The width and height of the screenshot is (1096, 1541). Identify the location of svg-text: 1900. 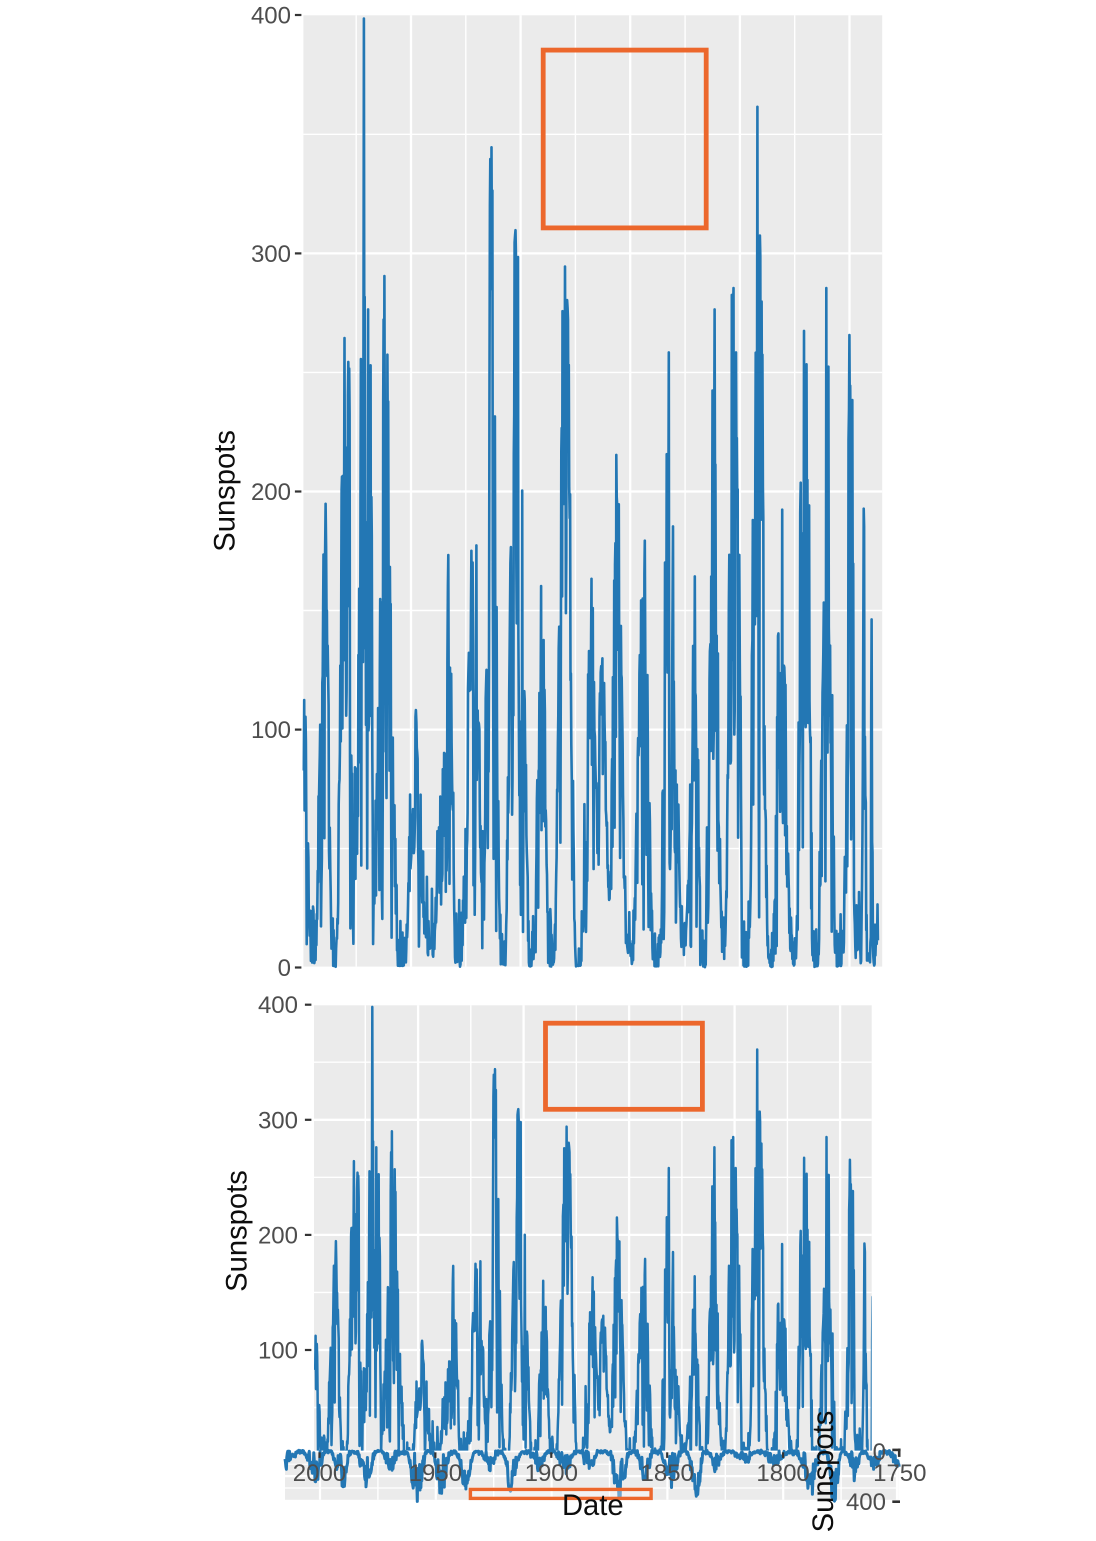
(551, 1473).